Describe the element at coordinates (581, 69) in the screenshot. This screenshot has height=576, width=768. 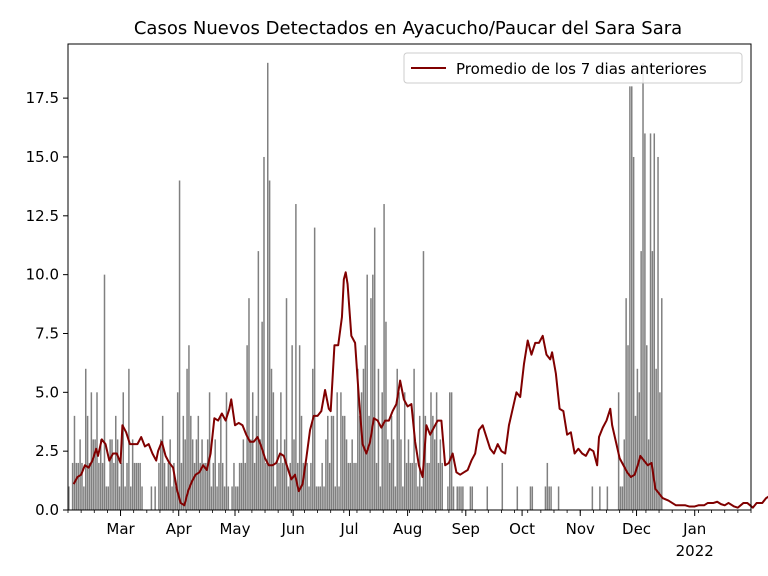
I see `legend-entry: Promedio de los 7 dias anteriores` at that location.